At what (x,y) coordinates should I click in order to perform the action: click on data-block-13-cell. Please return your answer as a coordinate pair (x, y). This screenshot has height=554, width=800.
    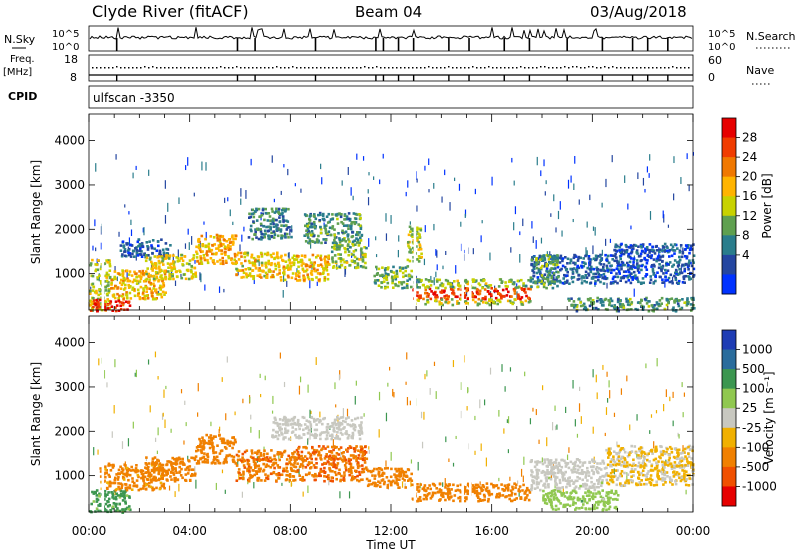
    Looking at the image, I should click on (483, 299).